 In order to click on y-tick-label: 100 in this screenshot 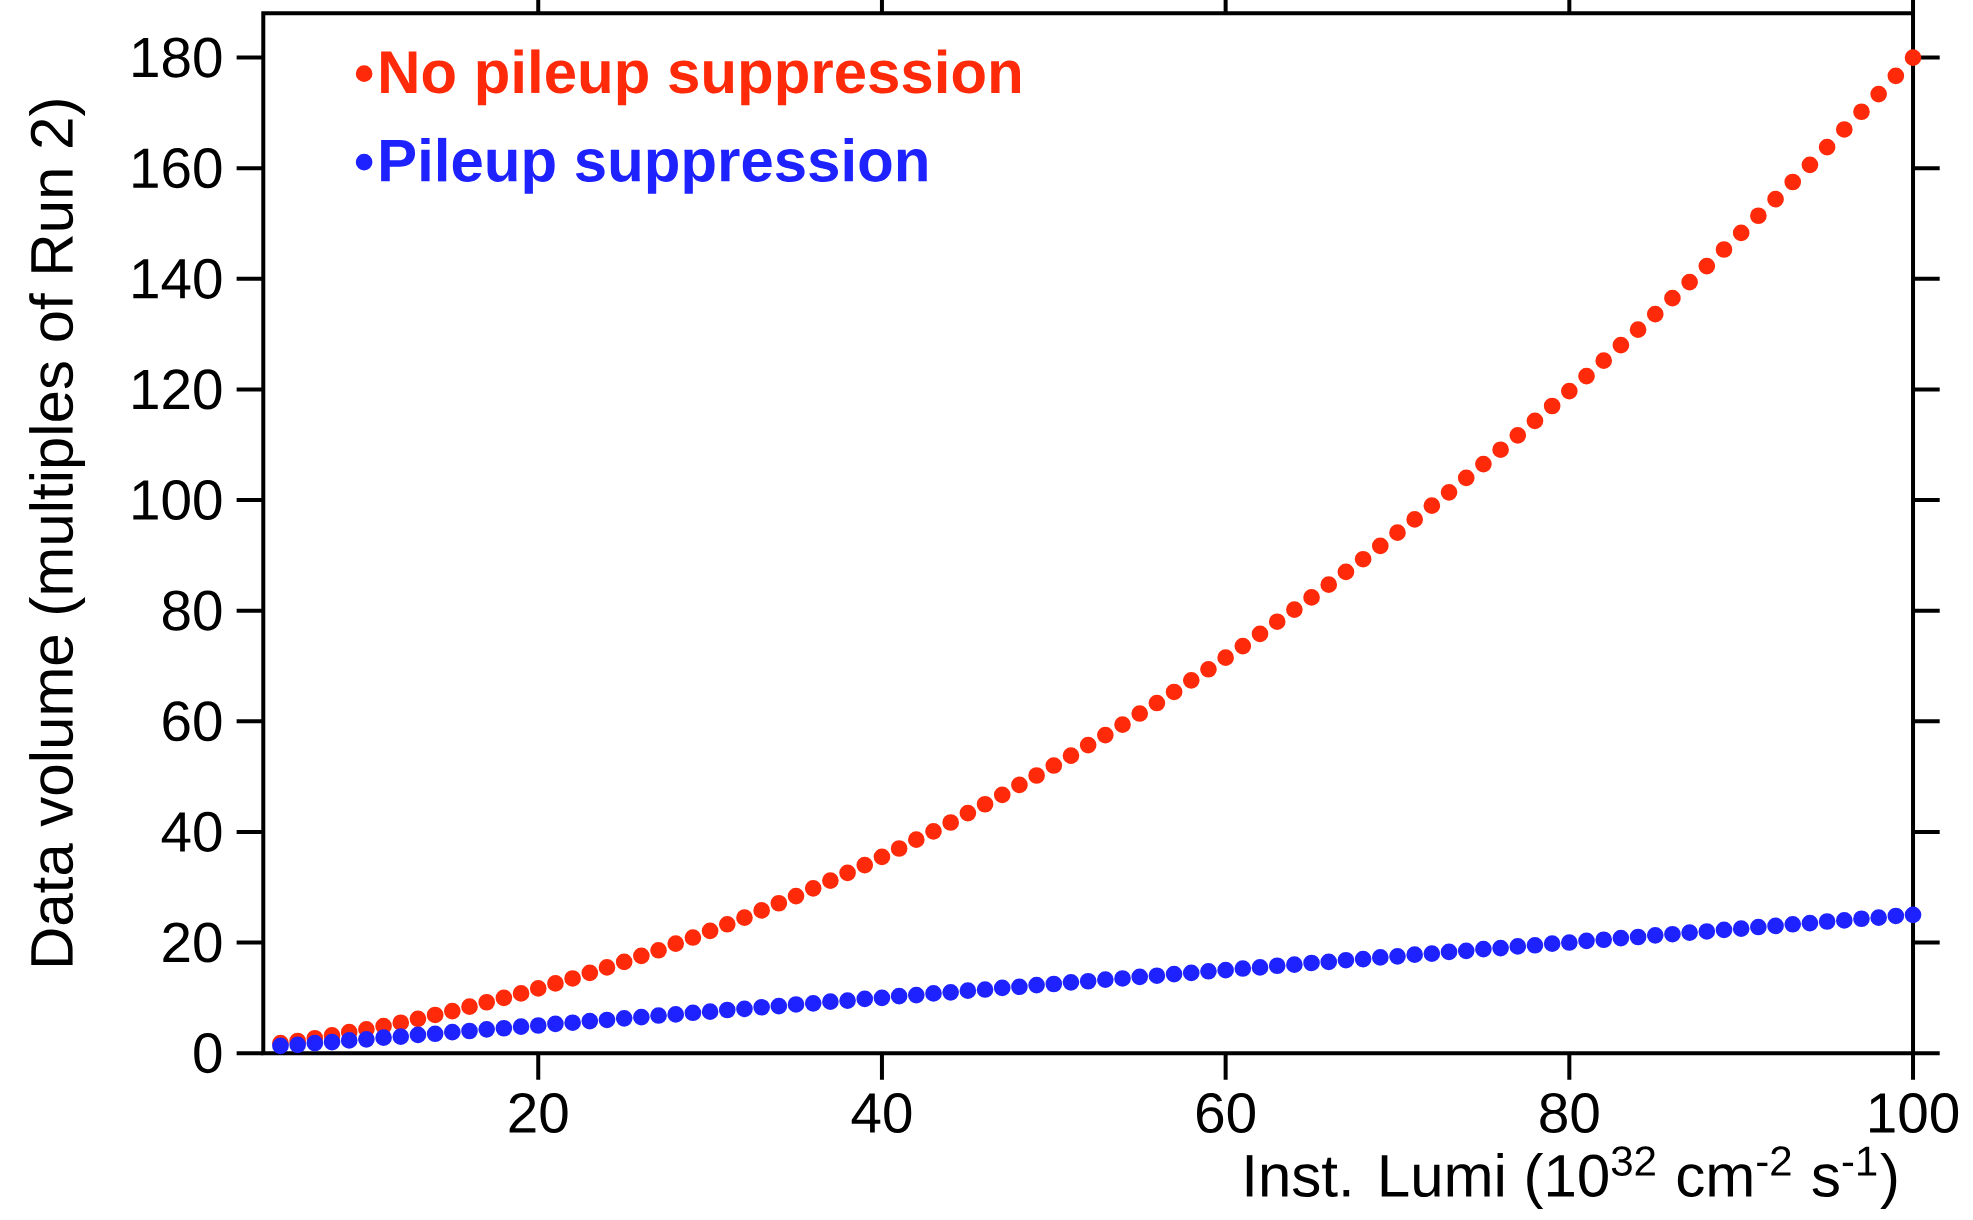, I will do `click(177, 500)`.